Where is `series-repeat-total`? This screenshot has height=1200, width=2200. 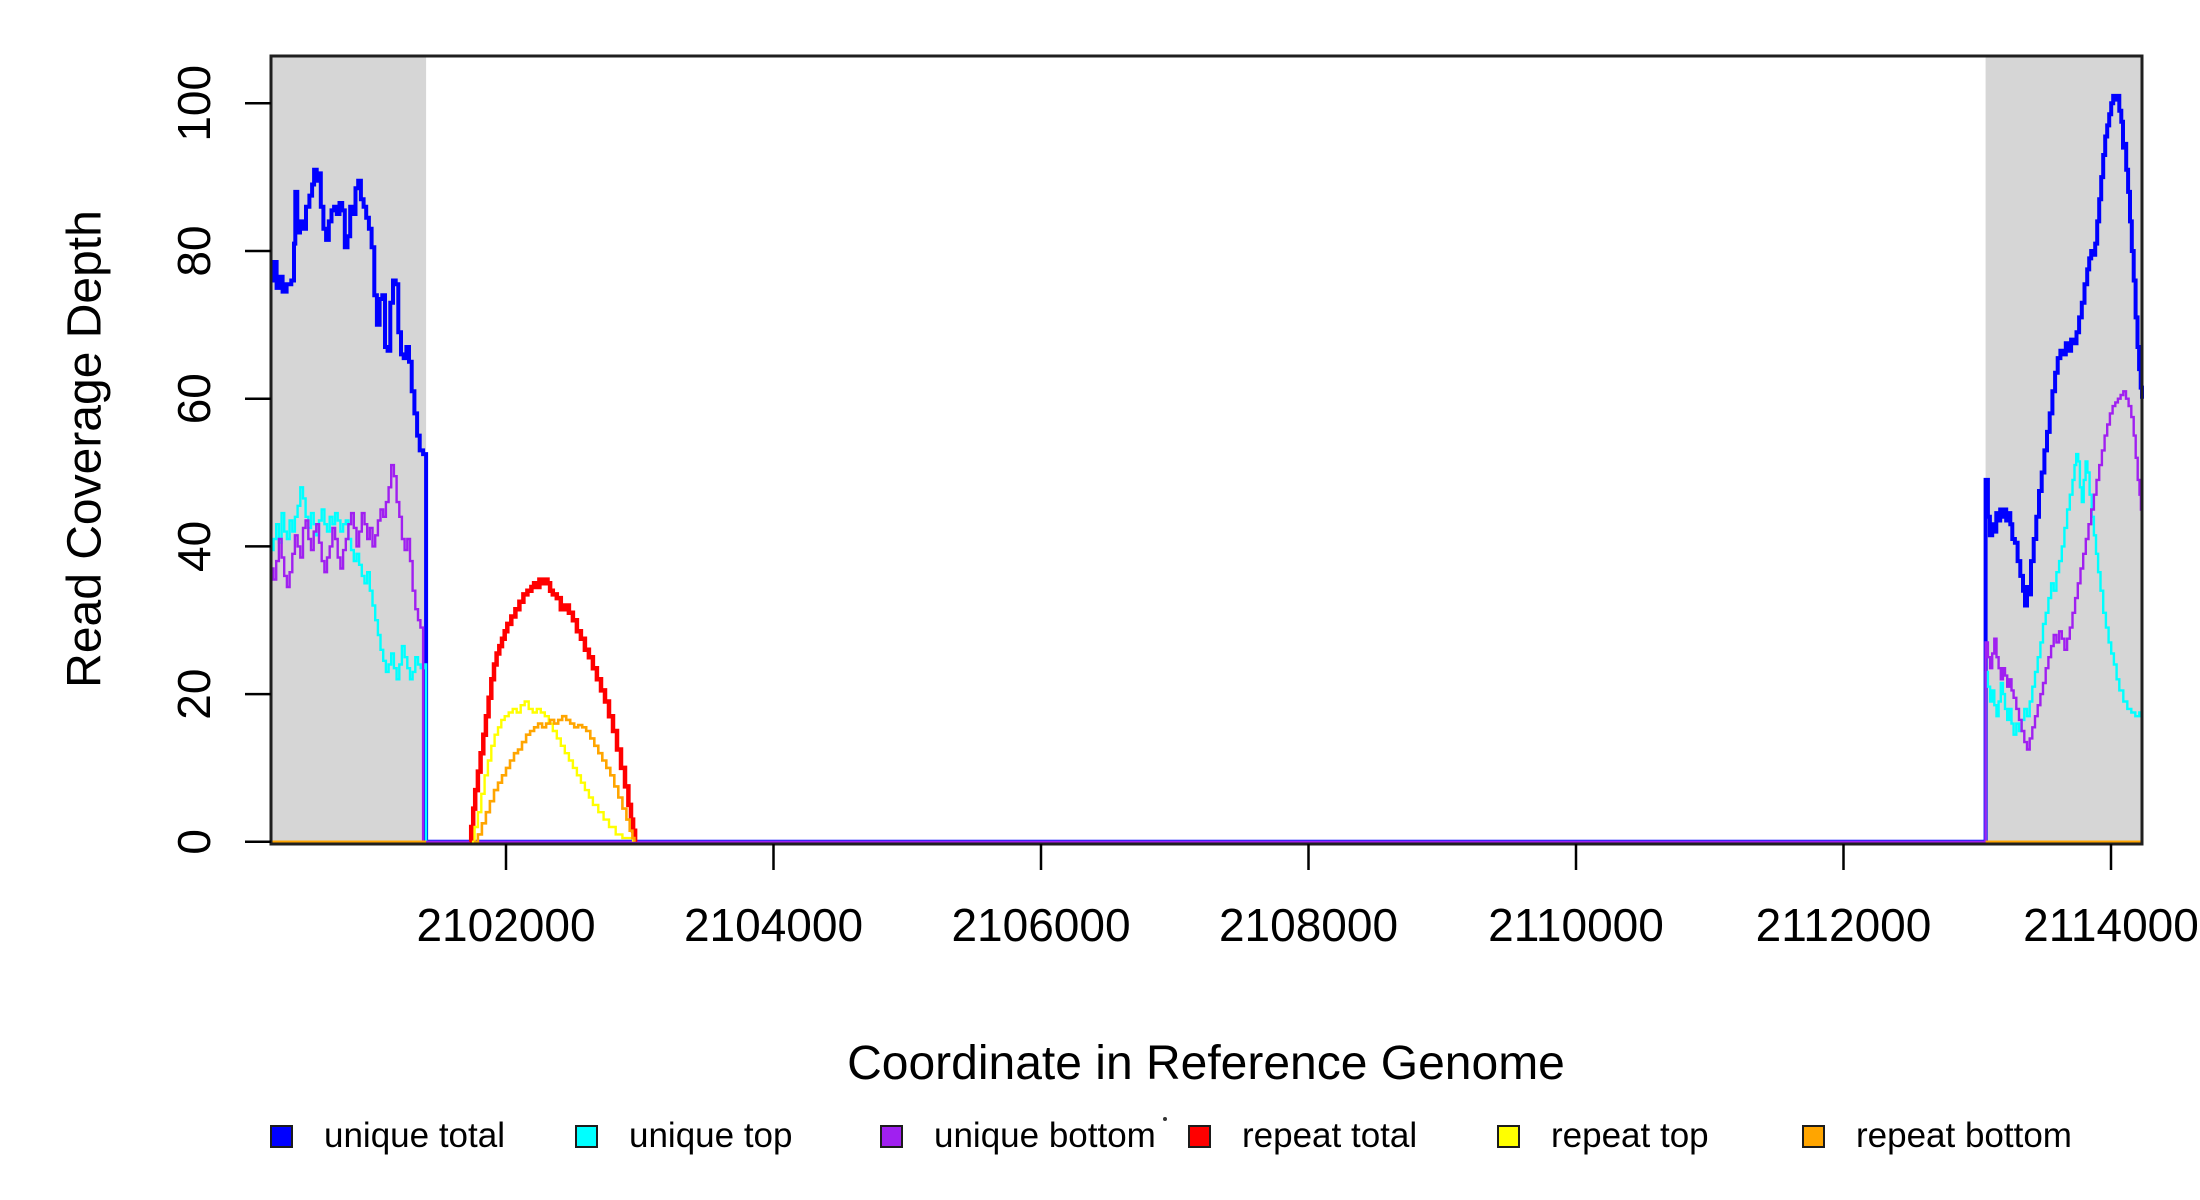 series-repeat-total is located at coordinates (553, 711).